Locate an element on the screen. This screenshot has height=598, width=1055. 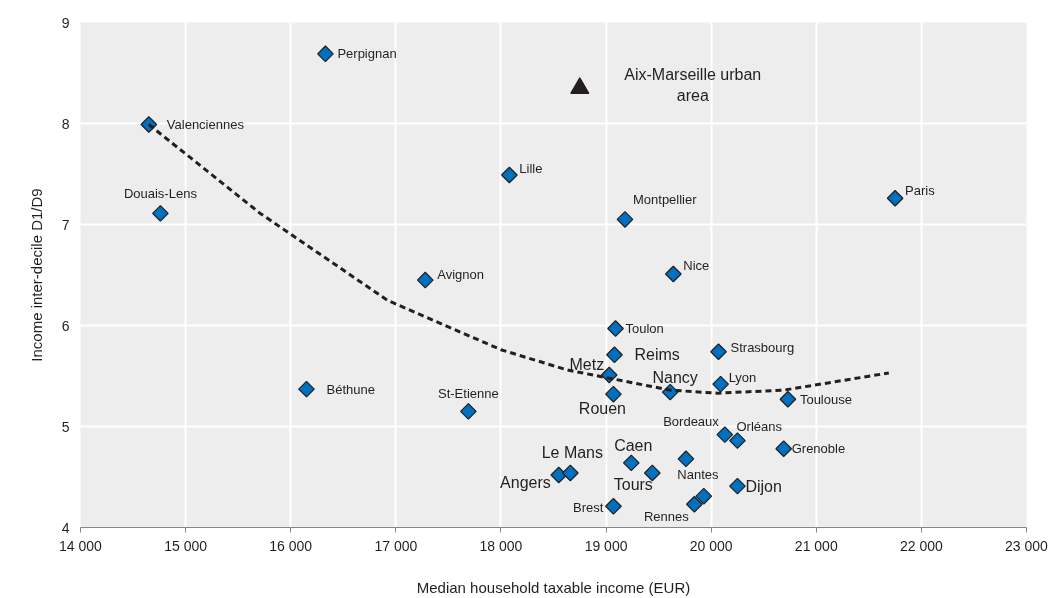
x-tick-label: 22 000 is located at coordinates (921, 545).